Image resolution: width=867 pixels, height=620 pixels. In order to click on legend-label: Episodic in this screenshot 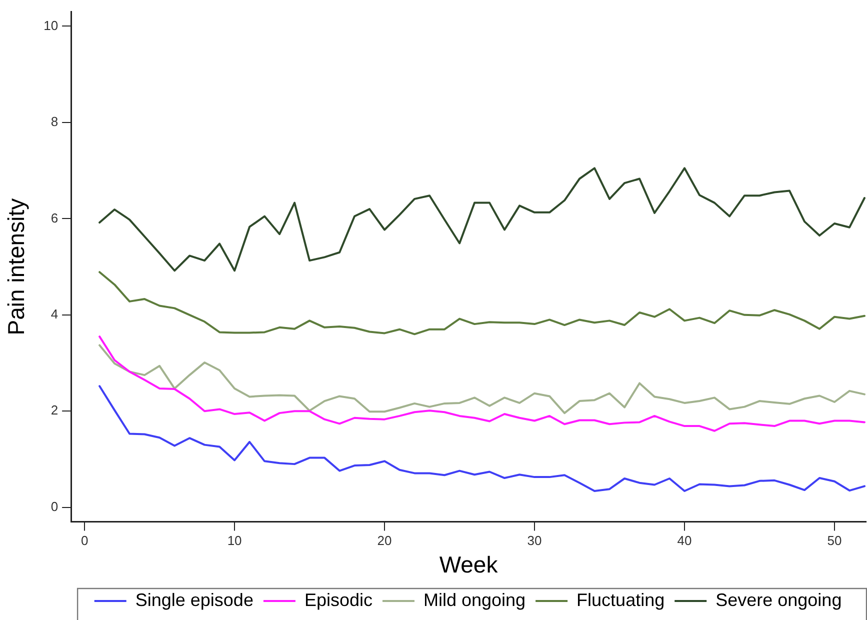, I will do `click(338, 600)`.